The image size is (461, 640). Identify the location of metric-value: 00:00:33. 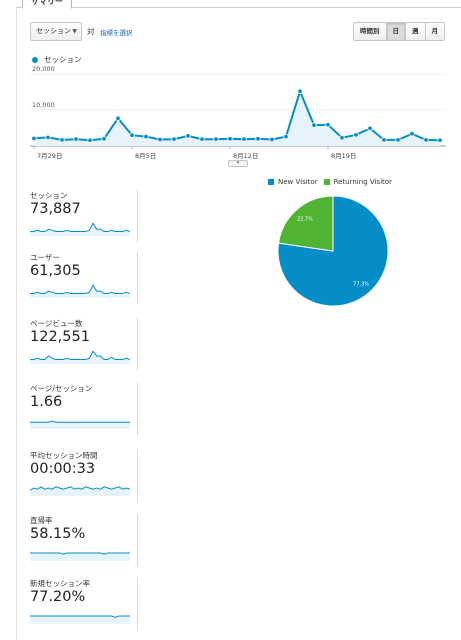
(63, 469).